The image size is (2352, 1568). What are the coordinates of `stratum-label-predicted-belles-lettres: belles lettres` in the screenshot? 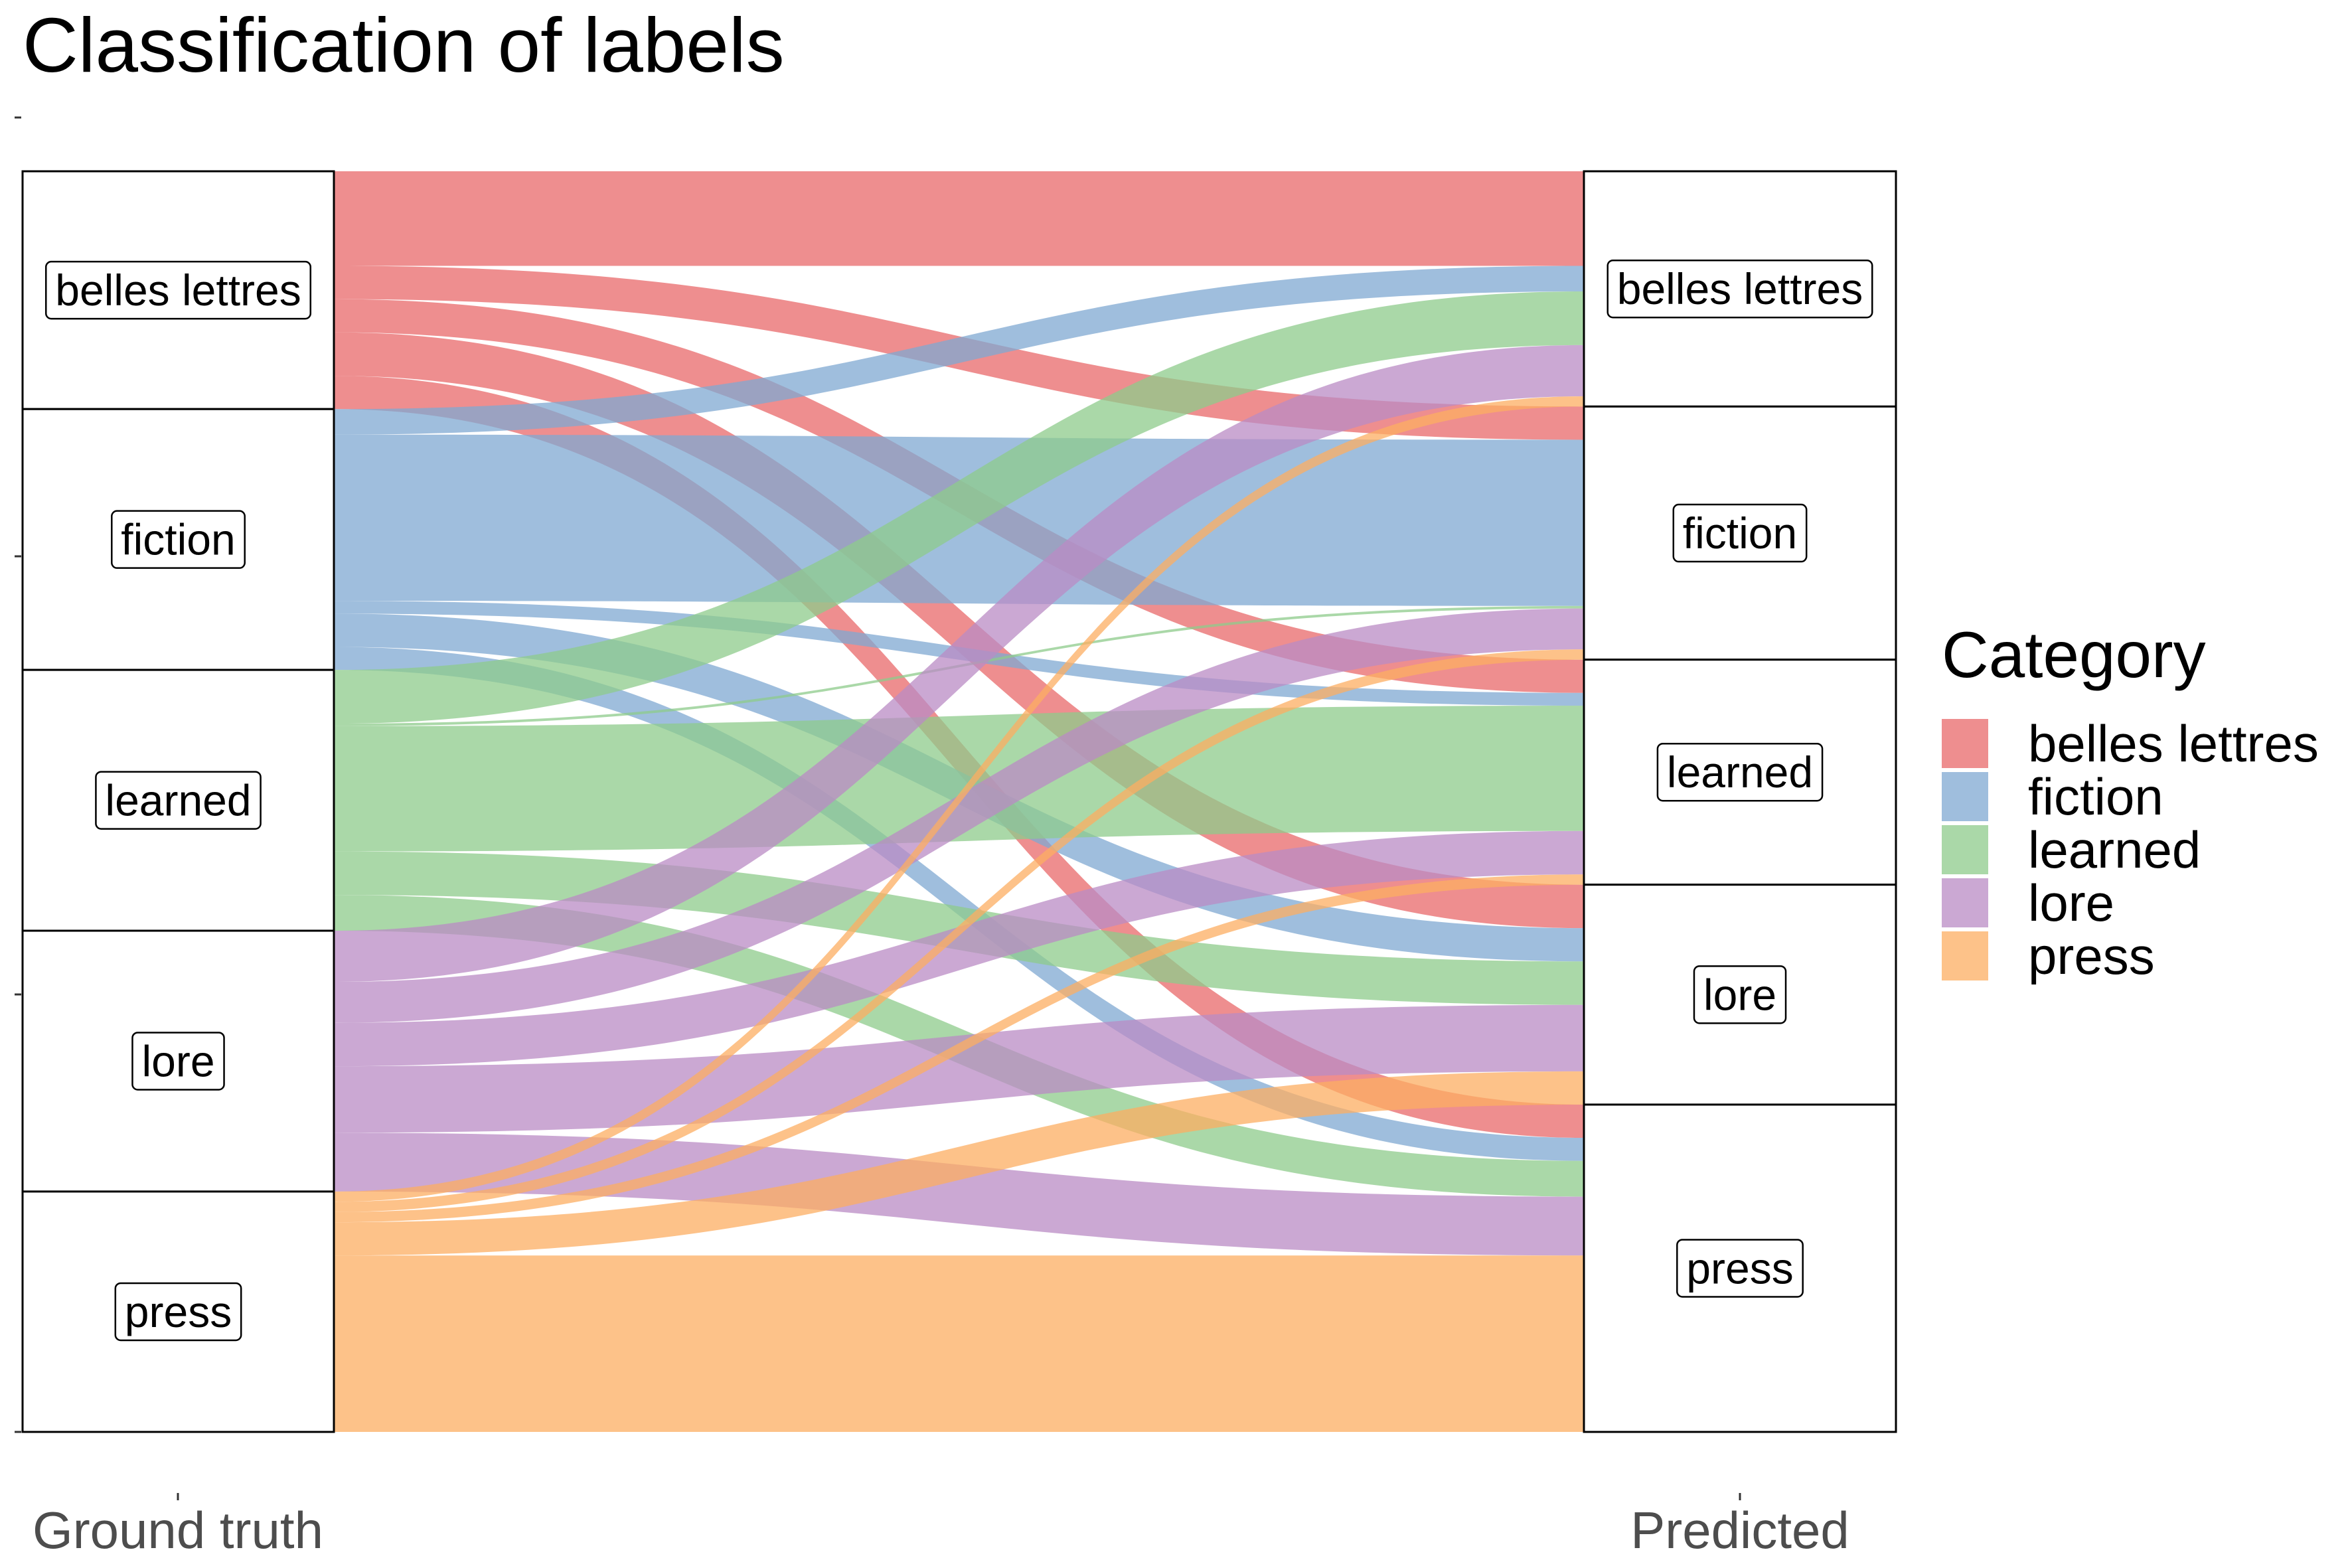 It's located at (1740, 289).